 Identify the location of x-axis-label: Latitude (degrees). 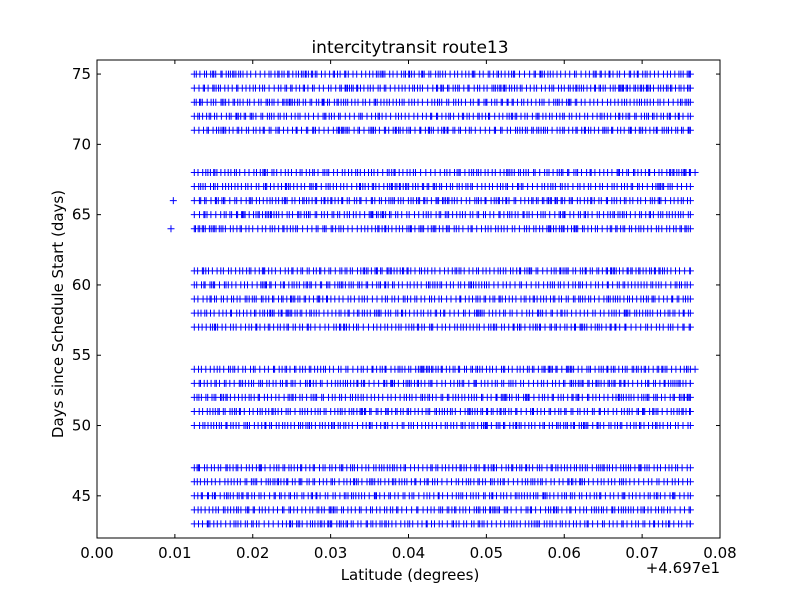
(410, 575).